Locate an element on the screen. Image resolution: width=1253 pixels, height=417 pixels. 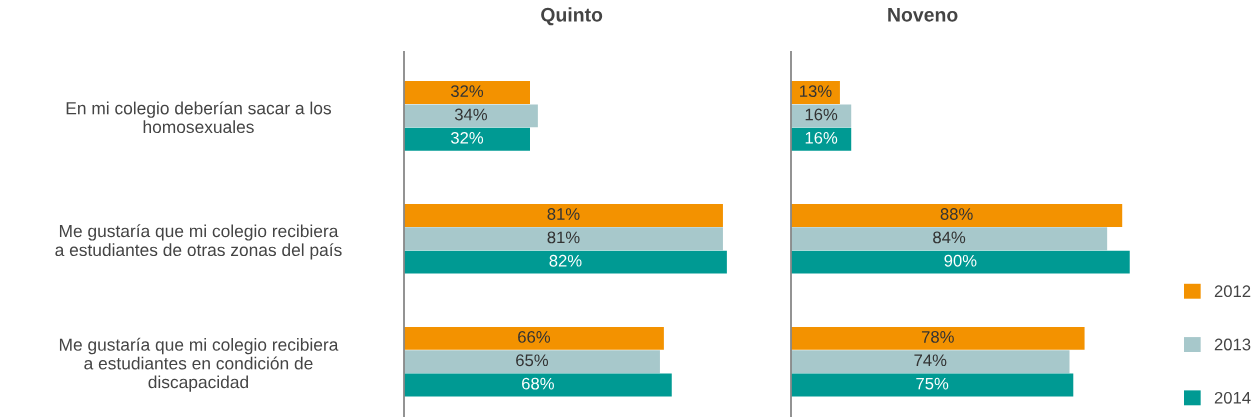
data-label: 88% is located at coordinates (956, 214).